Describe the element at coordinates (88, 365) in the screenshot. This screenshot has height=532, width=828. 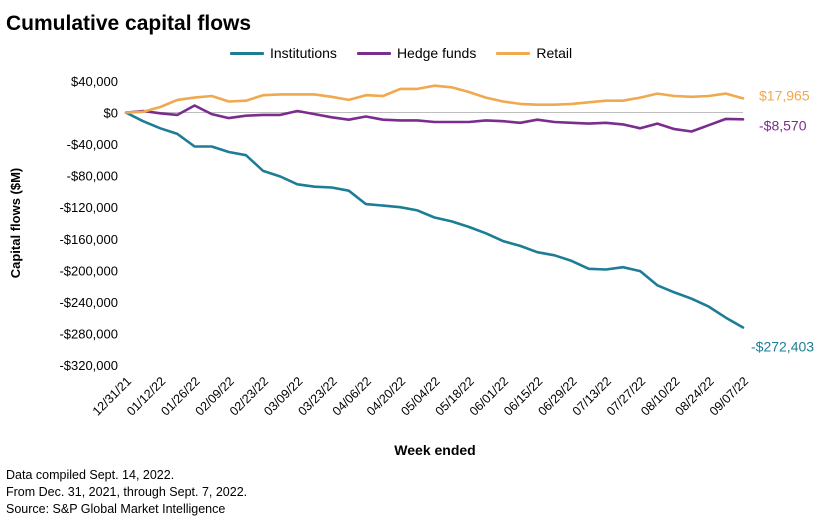
I see `y-tick-label: -$320,000` at that location.